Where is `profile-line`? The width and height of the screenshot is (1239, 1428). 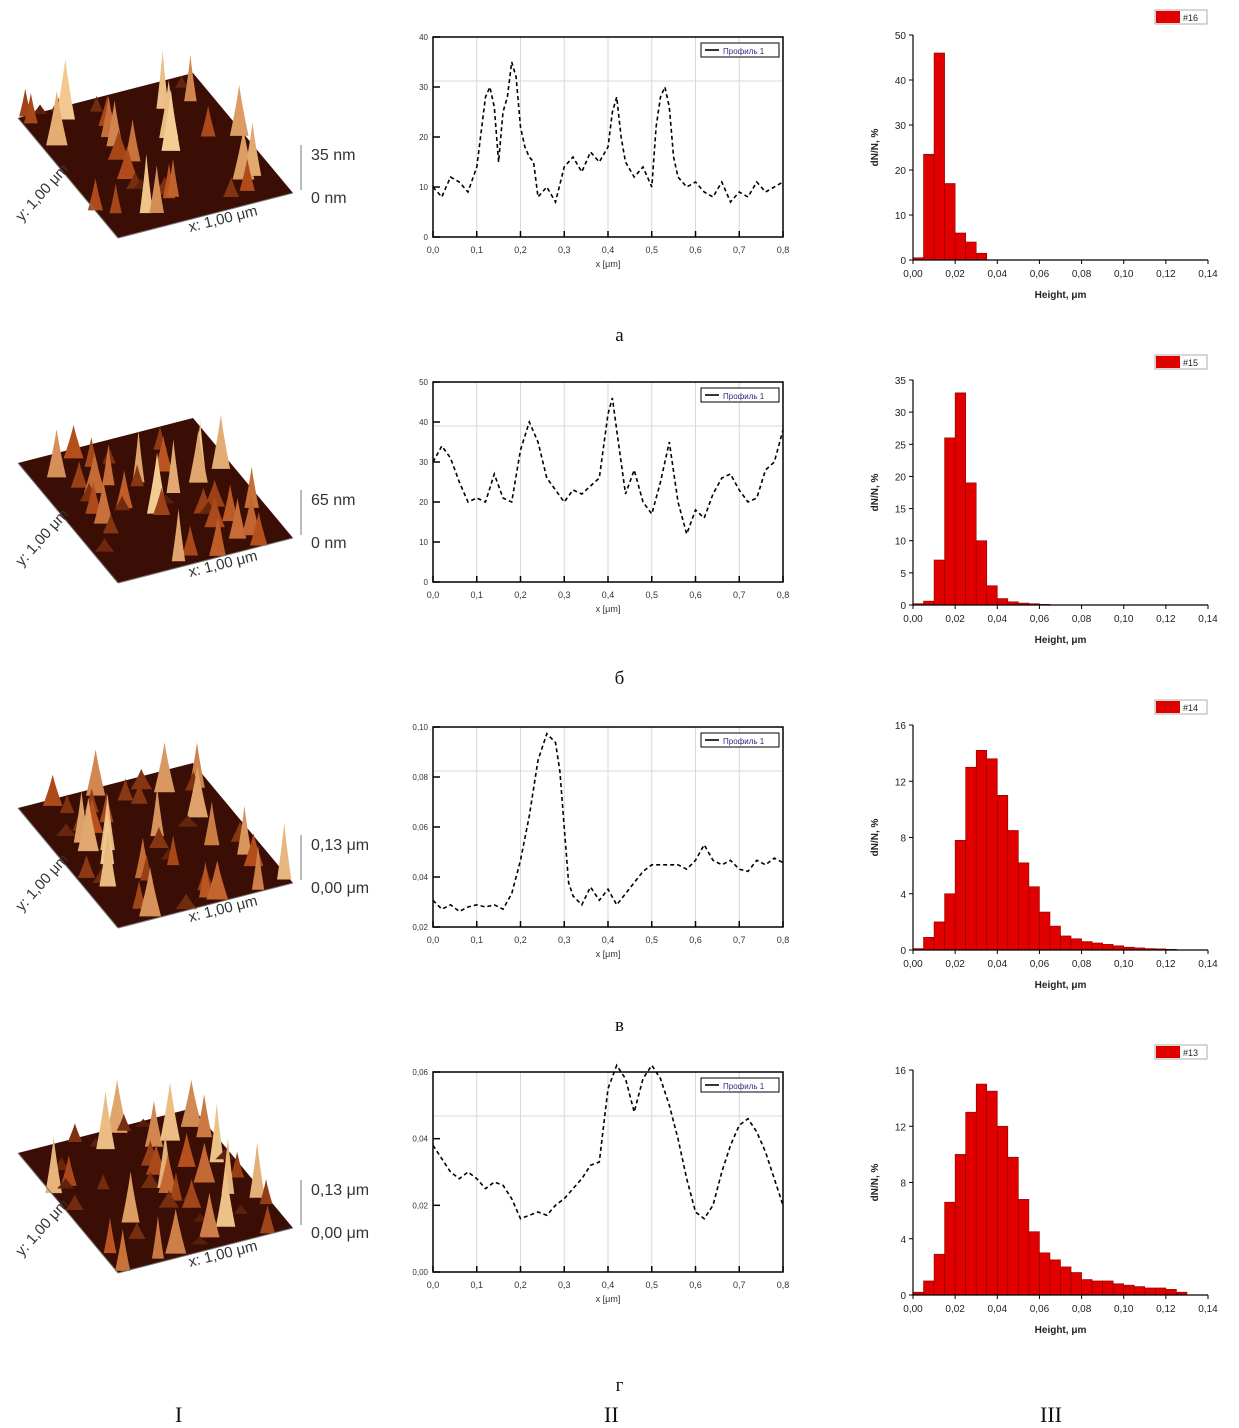
profile-line is located at coordinates (608, 133).